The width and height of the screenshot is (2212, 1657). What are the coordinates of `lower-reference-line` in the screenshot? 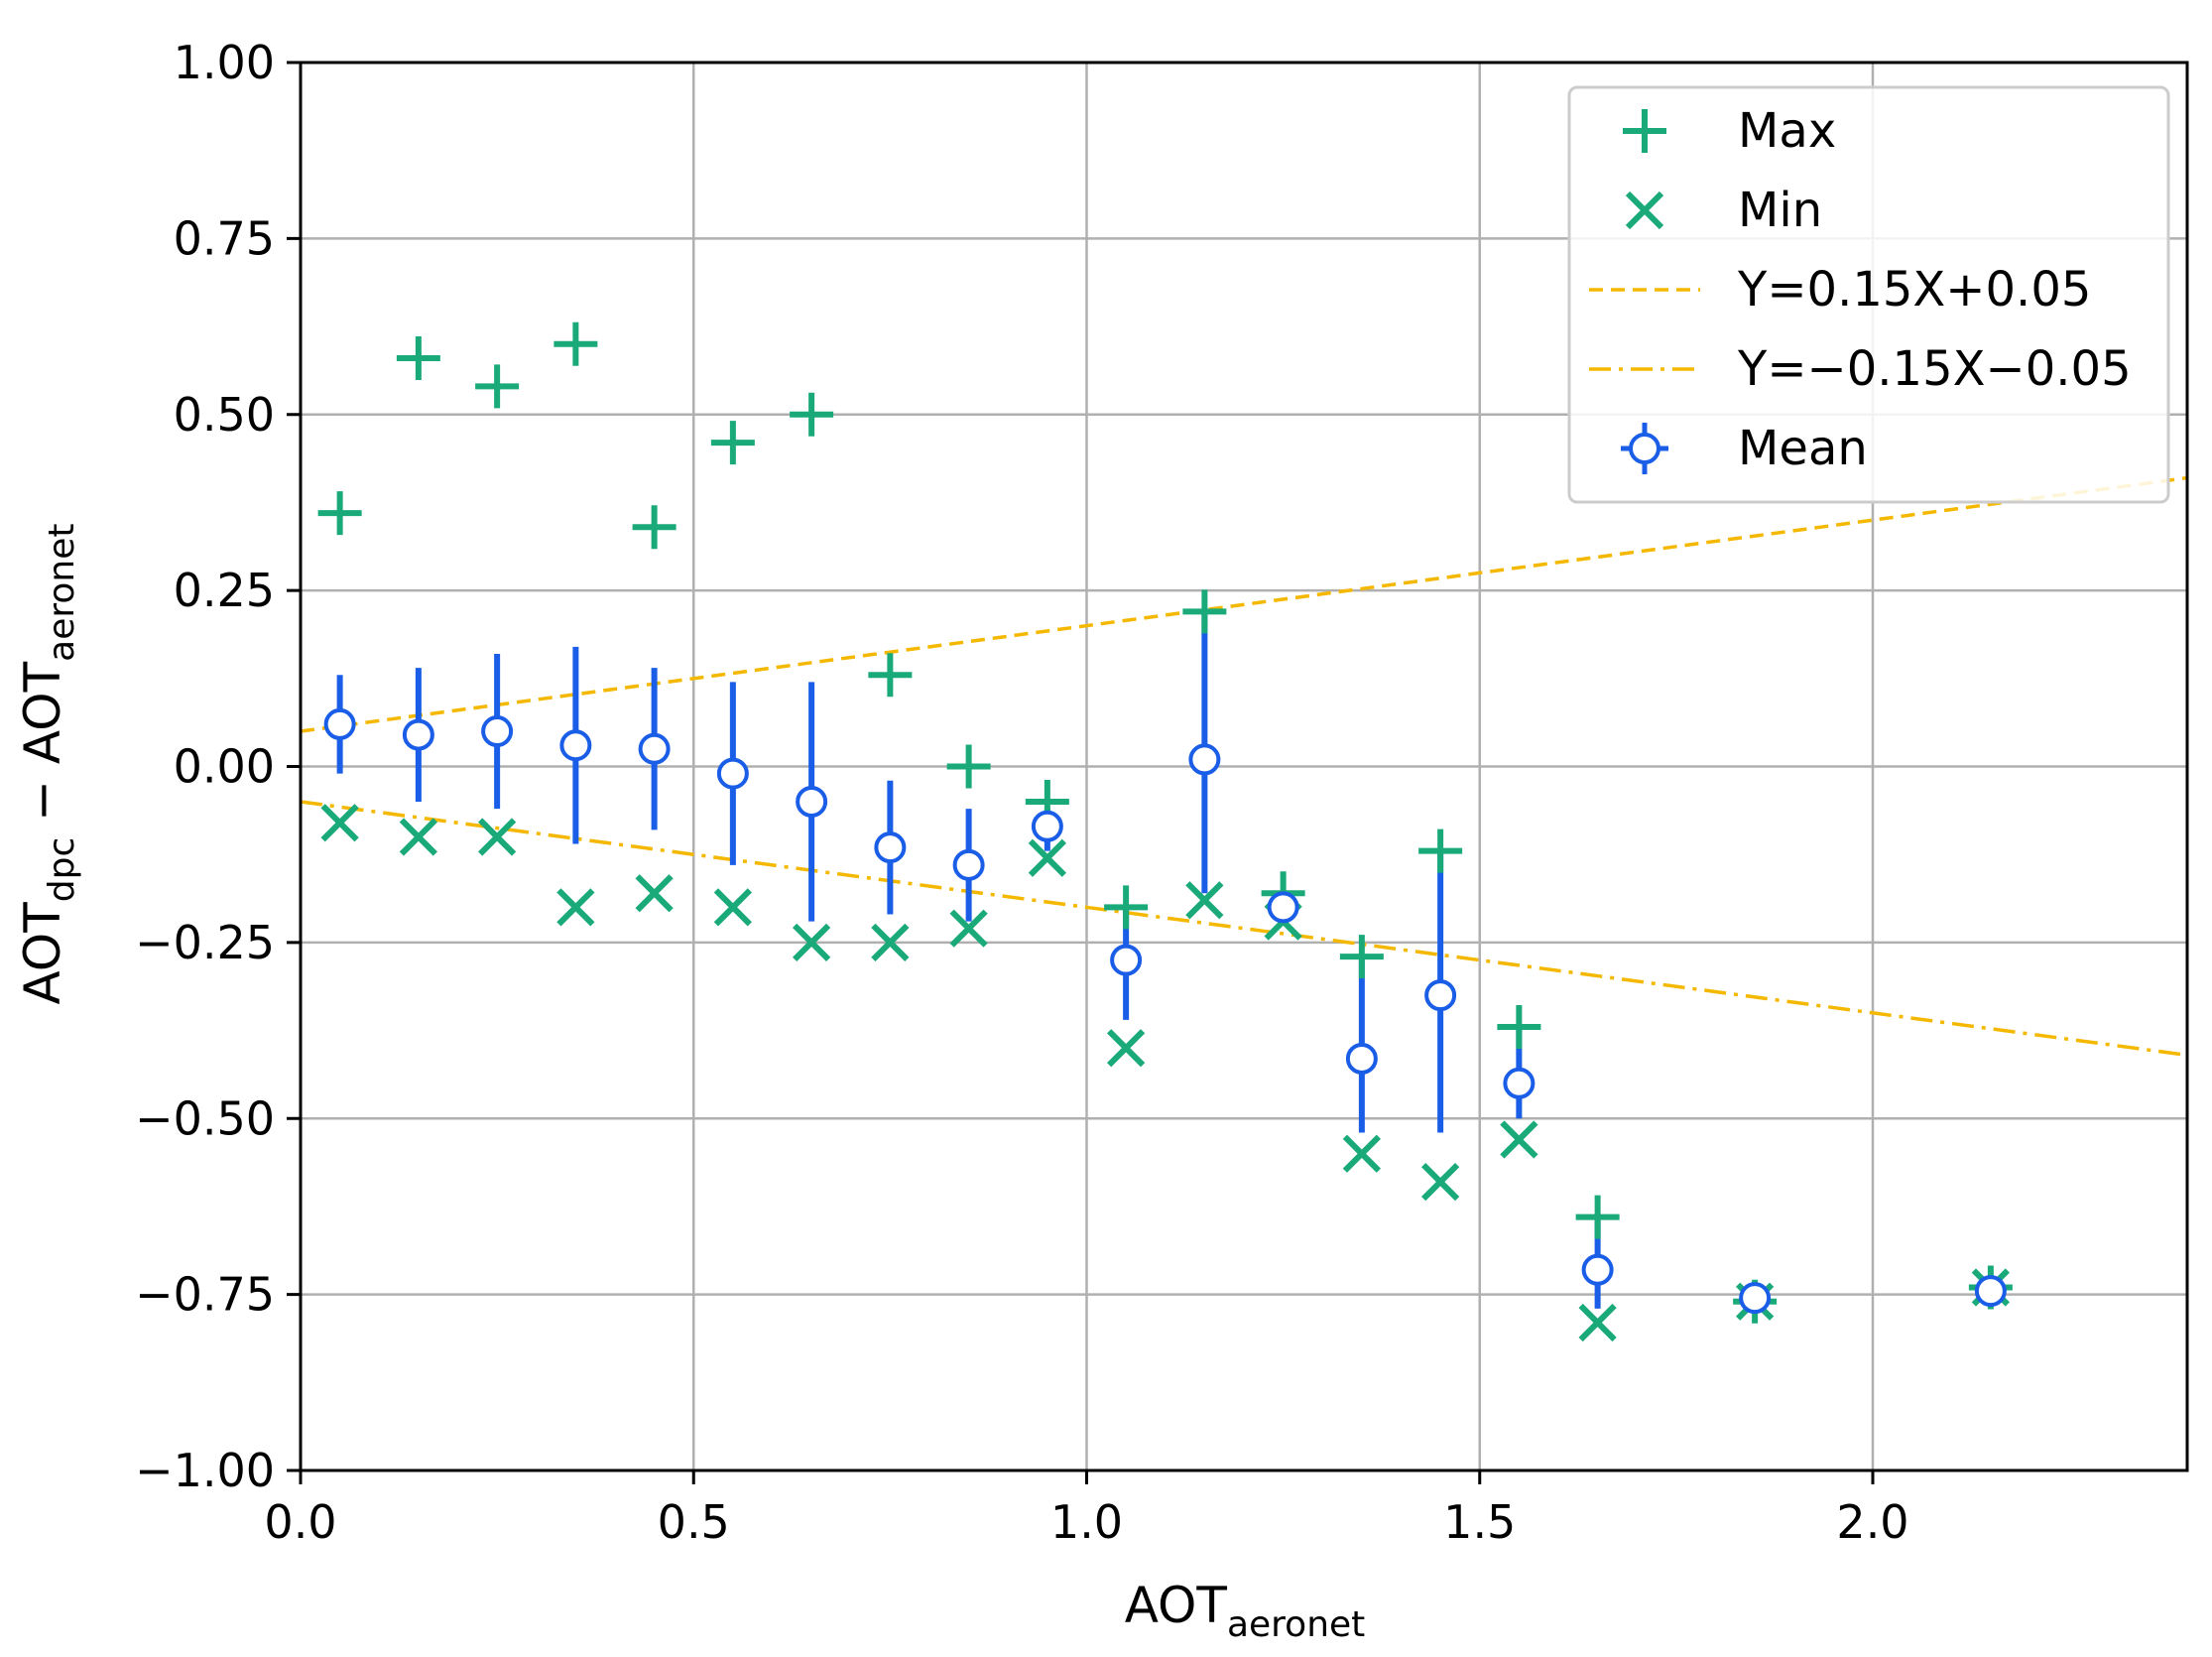 It's located at (1244, 929).